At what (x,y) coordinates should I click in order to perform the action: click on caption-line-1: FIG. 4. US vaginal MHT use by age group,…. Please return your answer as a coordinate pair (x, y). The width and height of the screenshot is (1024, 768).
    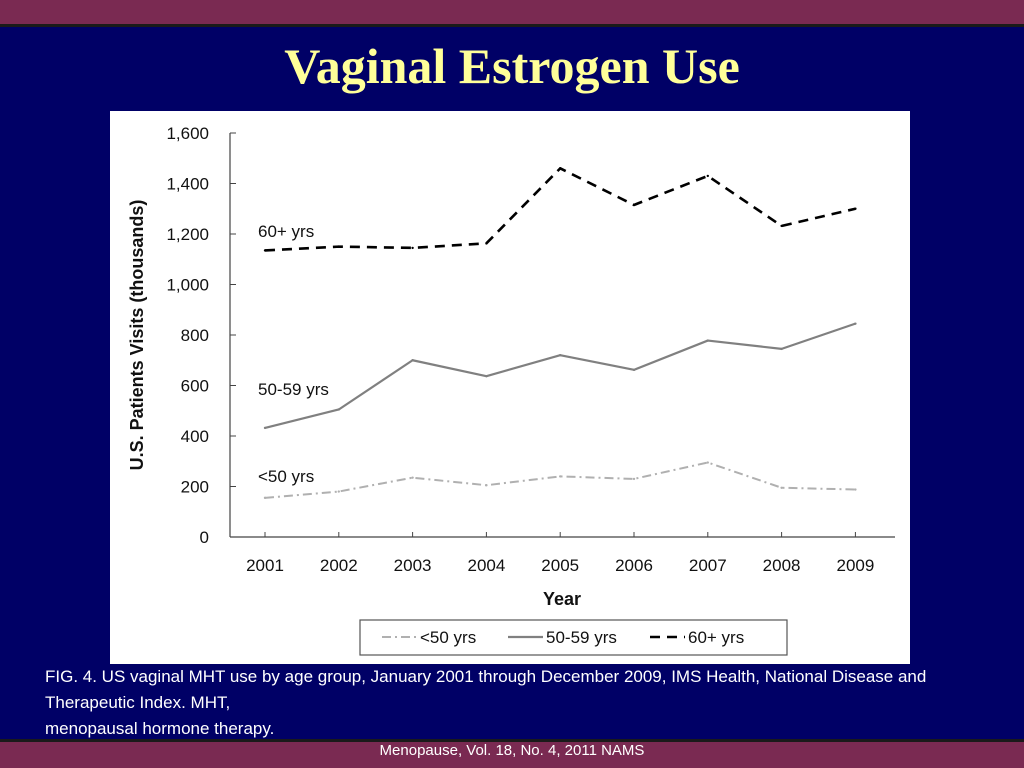
    Looking at the image, I should click on (486, 689).